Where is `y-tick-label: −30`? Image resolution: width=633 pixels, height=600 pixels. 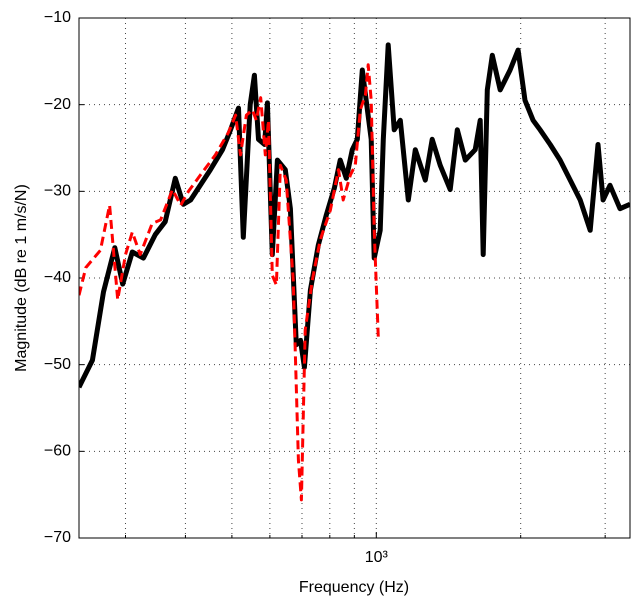 y-tick-label: −30 is located at coordinates (57, 191).